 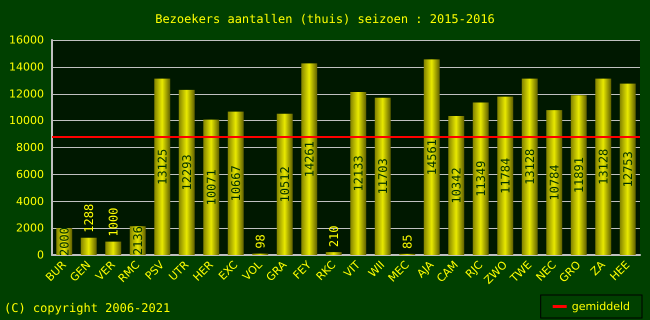 I want to click on x-tick-label: GRA, so click(x=277, y=271).